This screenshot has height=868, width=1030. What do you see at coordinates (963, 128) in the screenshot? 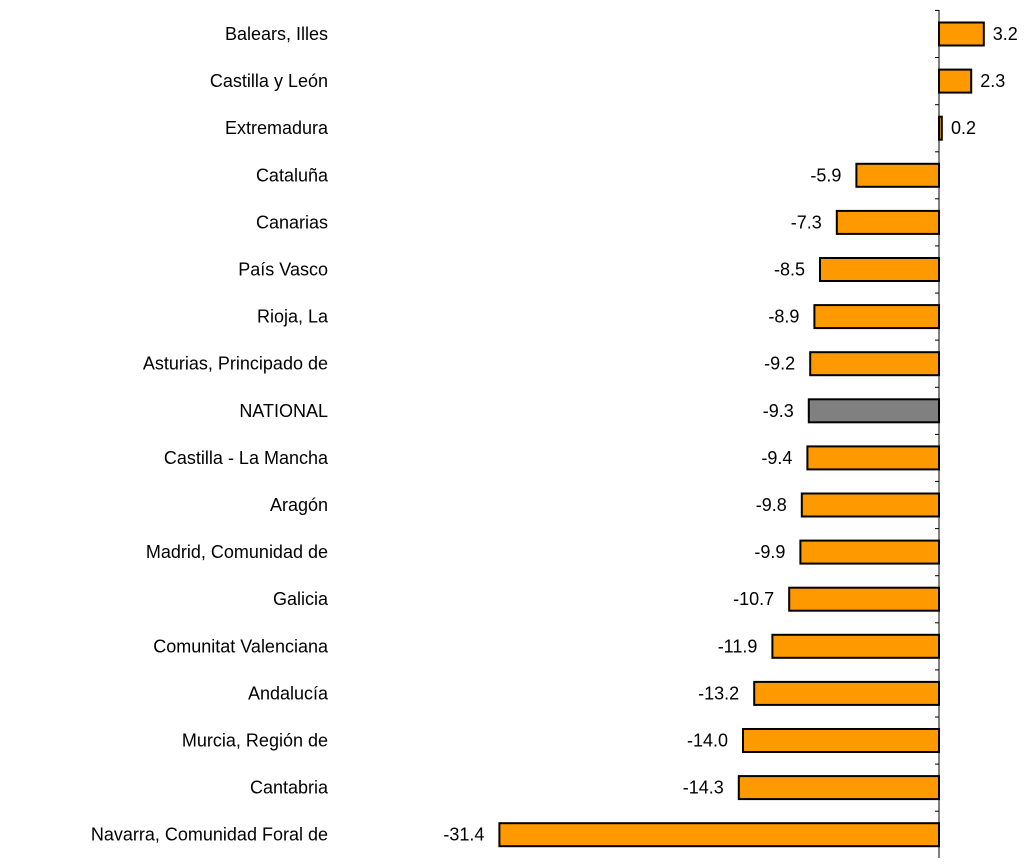
I see `value-label-extremadura: 0.2` at bounding box center [963, 128].